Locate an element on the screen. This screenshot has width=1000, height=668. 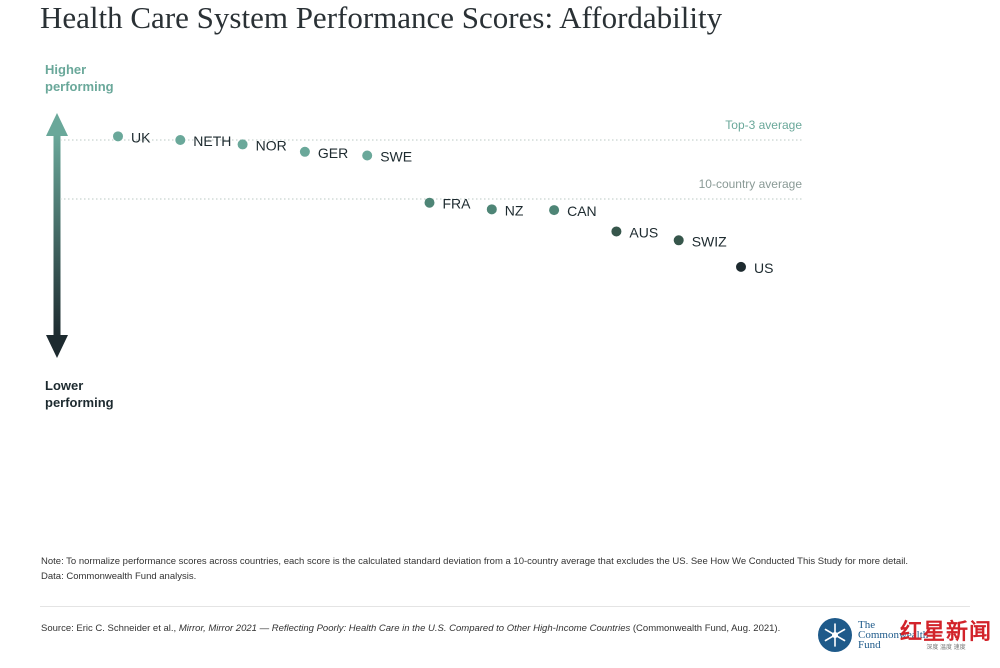
point-label-nz: NZ is located at coordinates (514, 210).